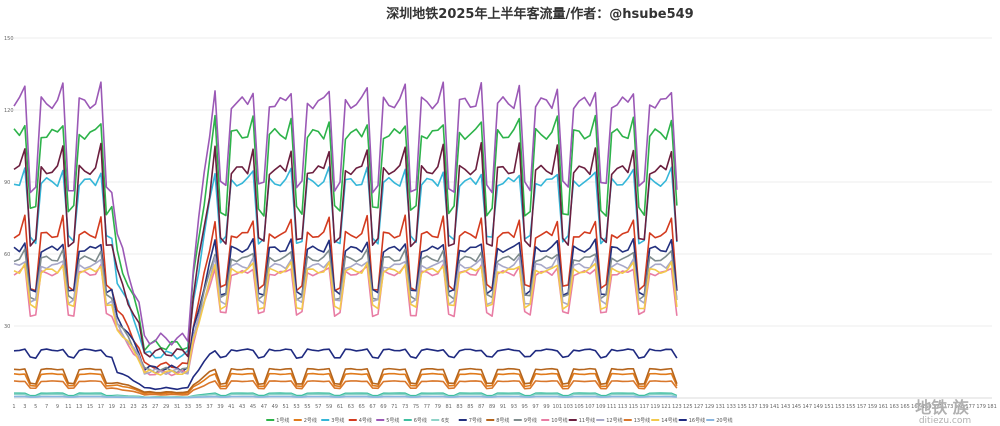  What do you see at coordinates (112, 407) in the screenshot?
I see `x-tick-label: 19` at bounding box center [112, 407].